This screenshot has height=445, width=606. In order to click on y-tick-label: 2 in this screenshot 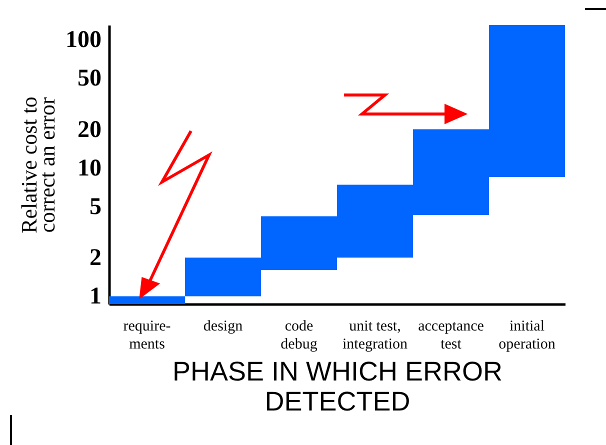, I will do `click(96, 258)`.